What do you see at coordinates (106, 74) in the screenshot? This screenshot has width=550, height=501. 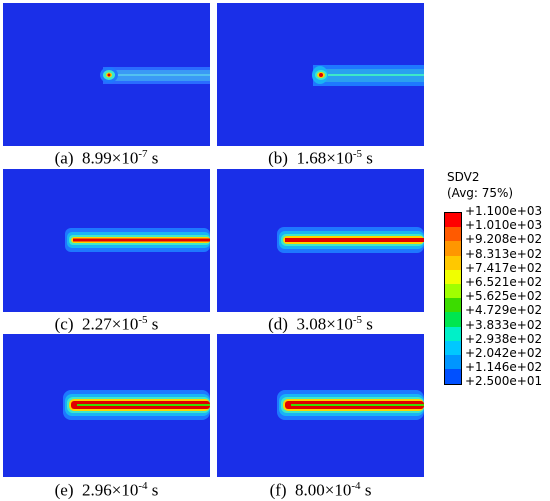 I see `contour-panel-a` at bounding box center [106, 74].